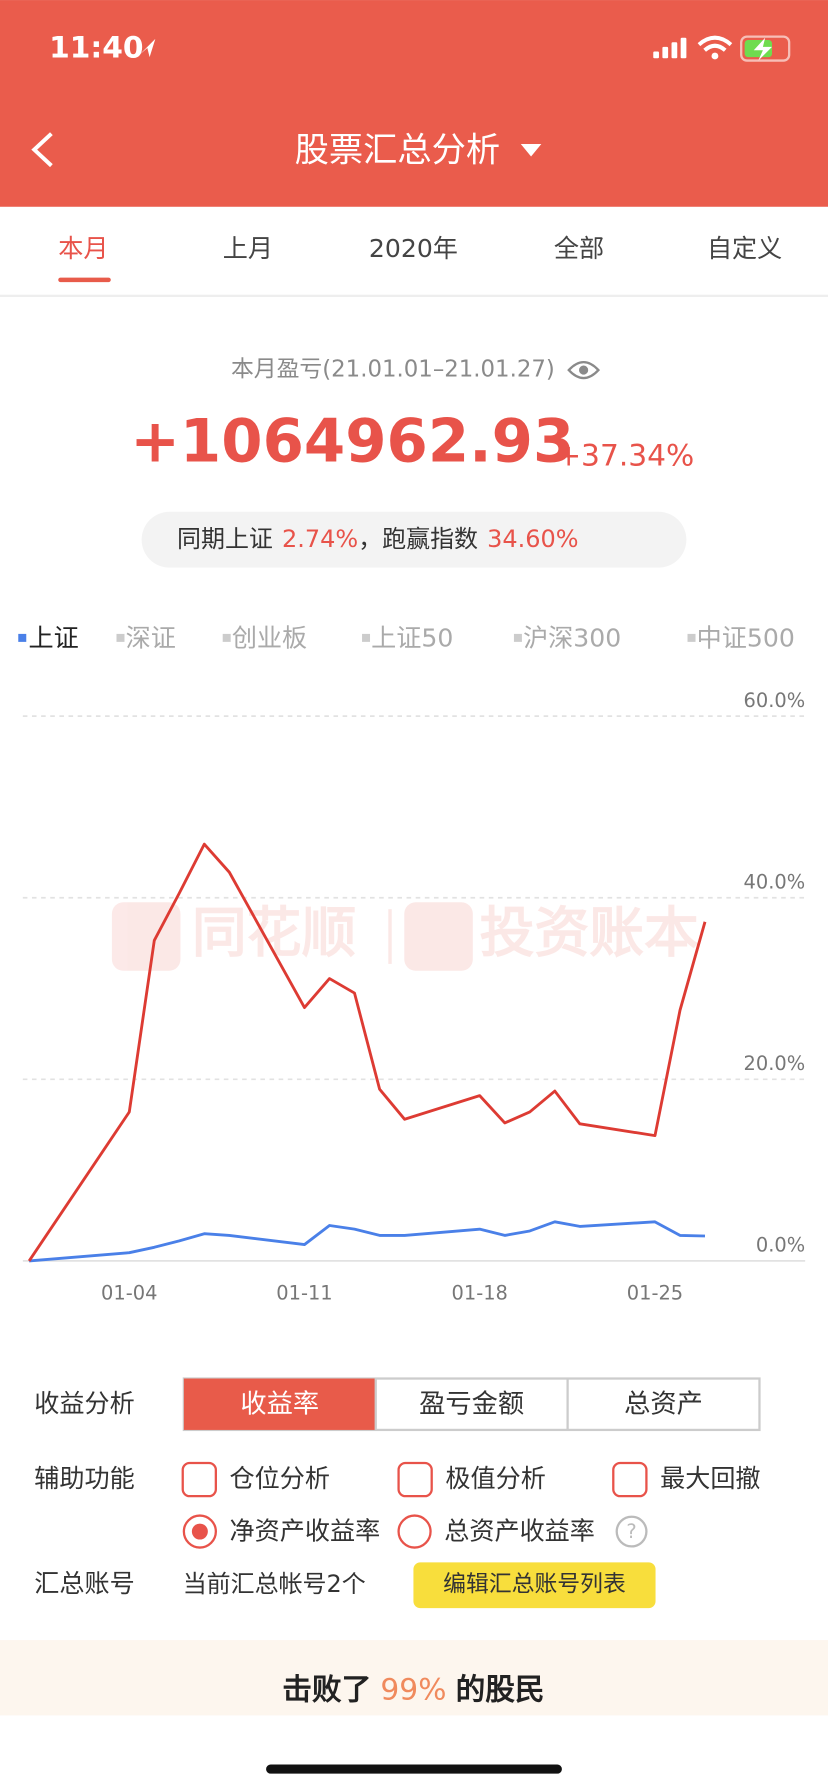 Image resolution: width=828 pixels, height=1792 pixels. What do you see at coordinates (715, 43) in the screenshot?
I see `wifi-icon` at bounding box center [715, 43].